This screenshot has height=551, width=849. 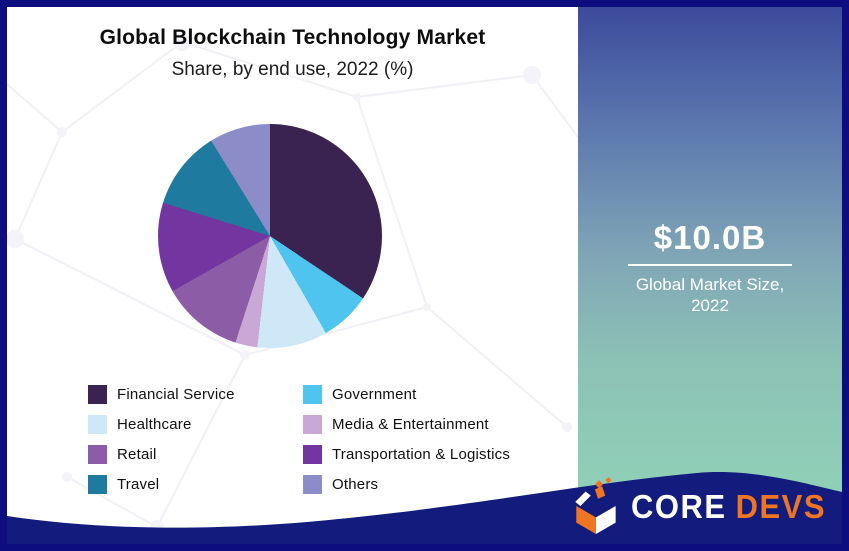 I want to click on brand-logo: CORE DEVS, so click(x=700, y=506).